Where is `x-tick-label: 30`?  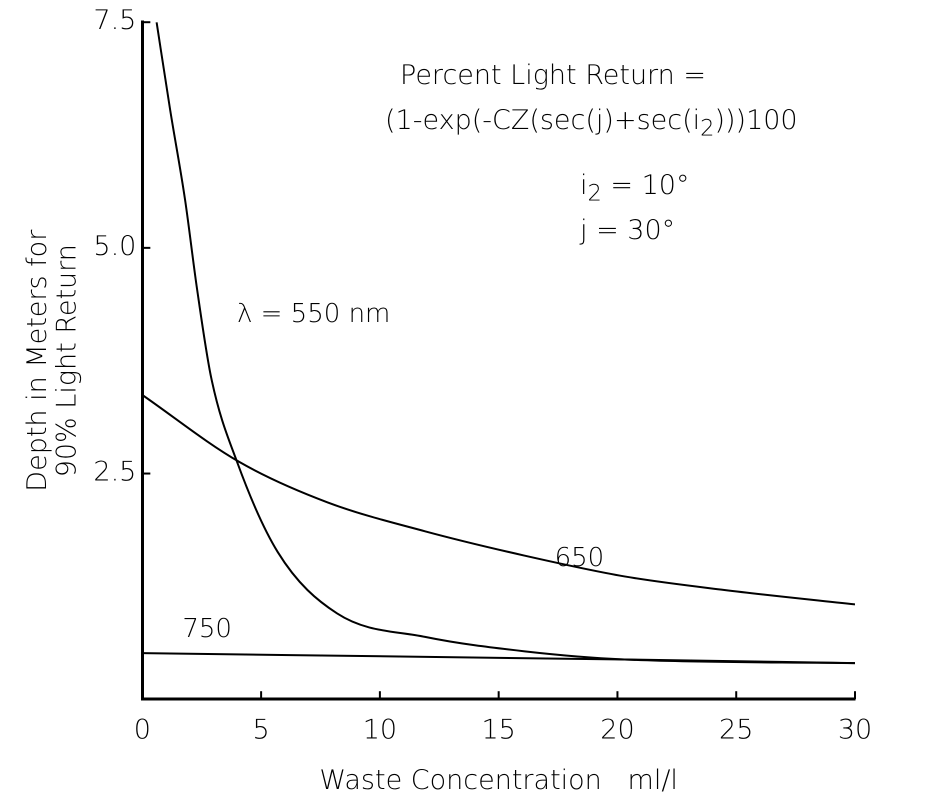
x-tick-label: 30 is located at coordinates (855, 730).